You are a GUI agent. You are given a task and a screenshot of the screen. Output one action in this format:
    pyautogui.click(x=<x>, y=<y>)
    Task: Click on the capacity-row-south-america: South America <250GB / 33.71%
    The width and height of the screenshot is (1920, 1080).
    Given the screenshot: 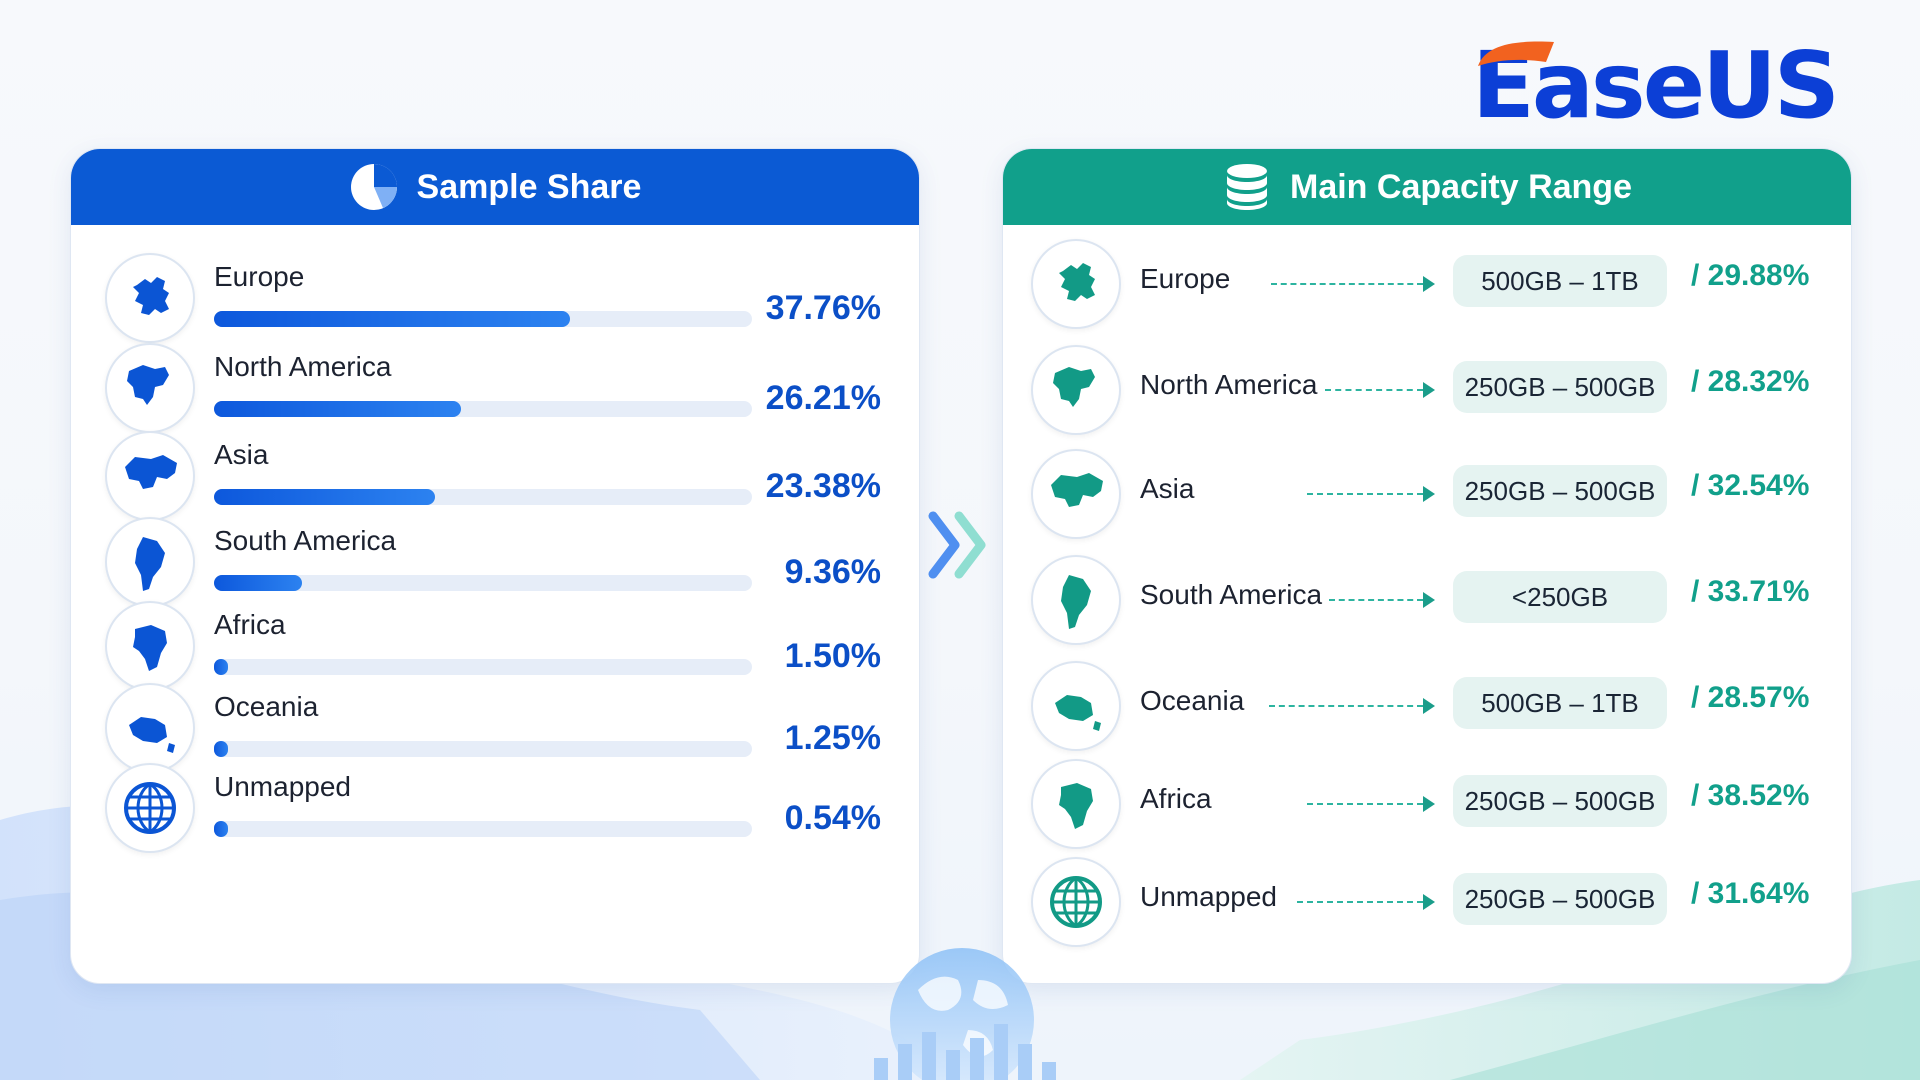 What is the action you would take?
    pyautogui.click(x=1427, y=603)
    